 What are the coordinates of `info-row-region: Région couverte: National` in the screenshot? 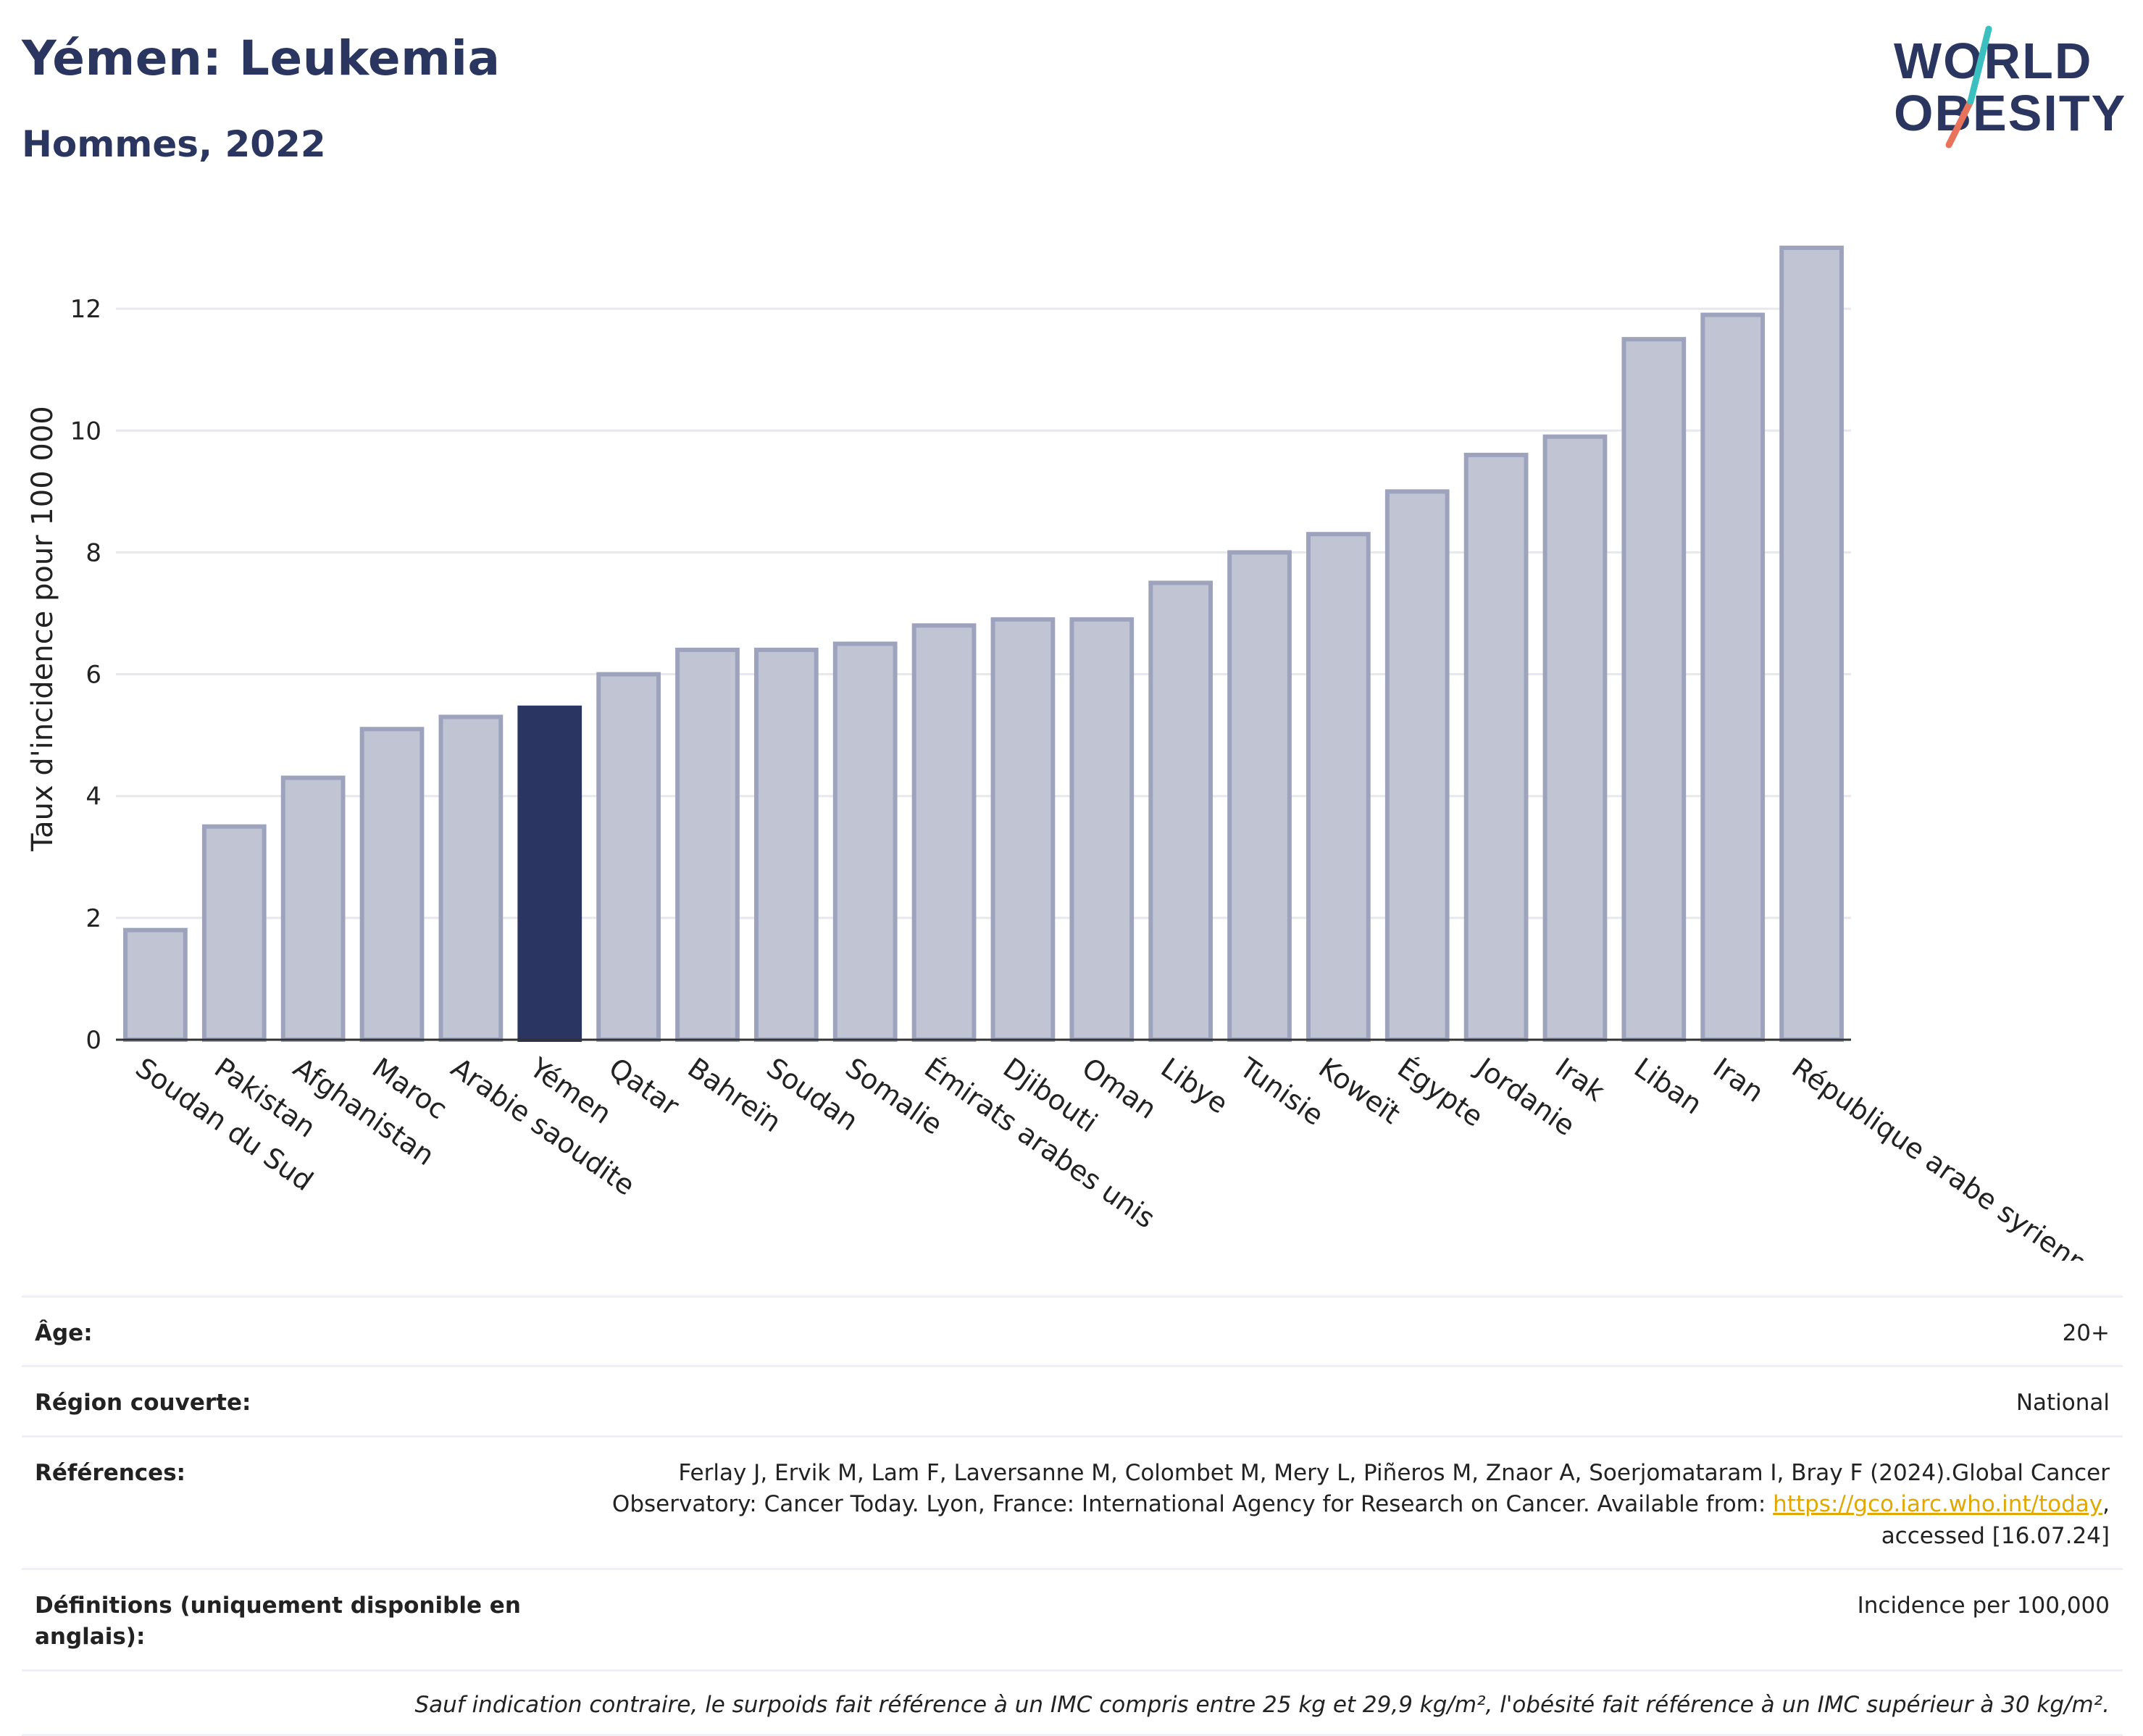 It's located at (1073, 1400).